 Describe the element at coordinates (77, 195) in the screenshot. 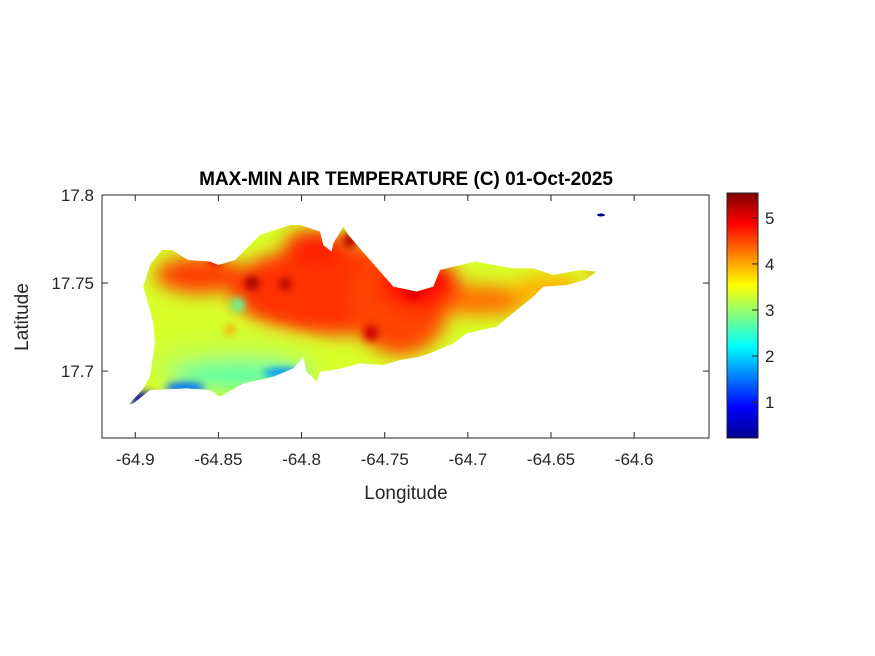

I see `y-tick-label: 17.8` at that location.